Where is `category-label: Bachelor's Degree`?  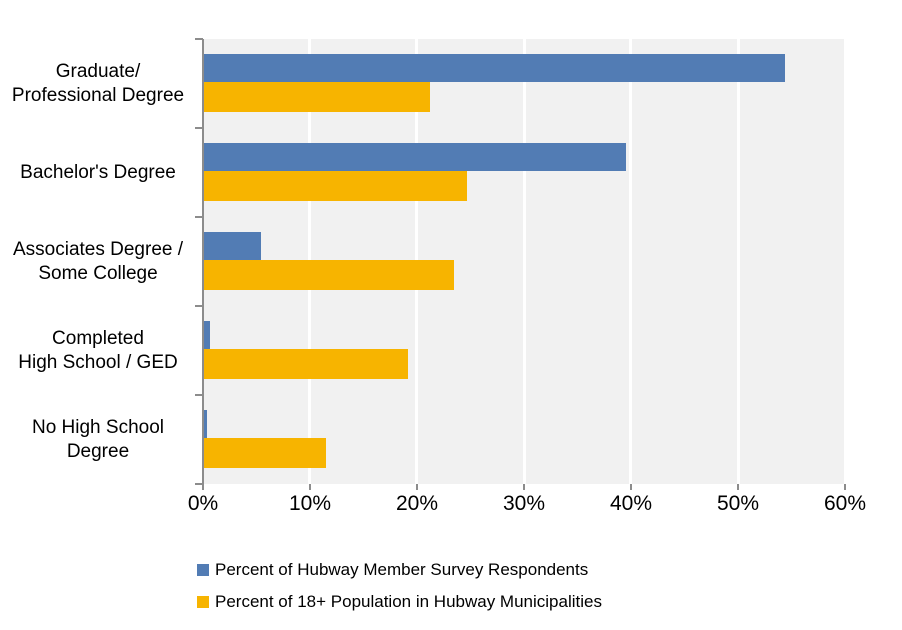
category-label: Bachelor's Degree is located at coordinates (98, 172).